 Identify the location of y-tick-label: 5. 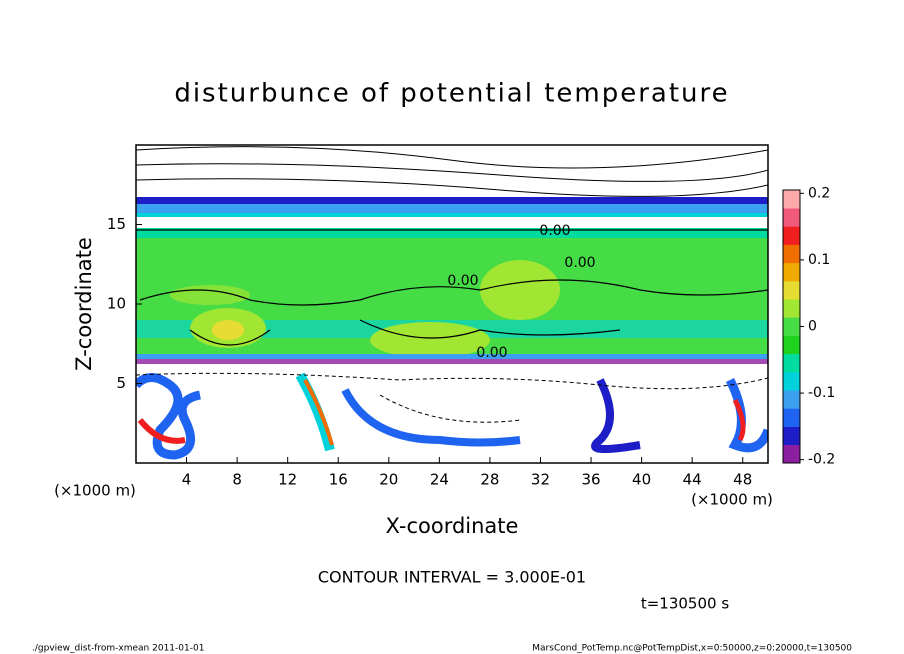
(121, 383).